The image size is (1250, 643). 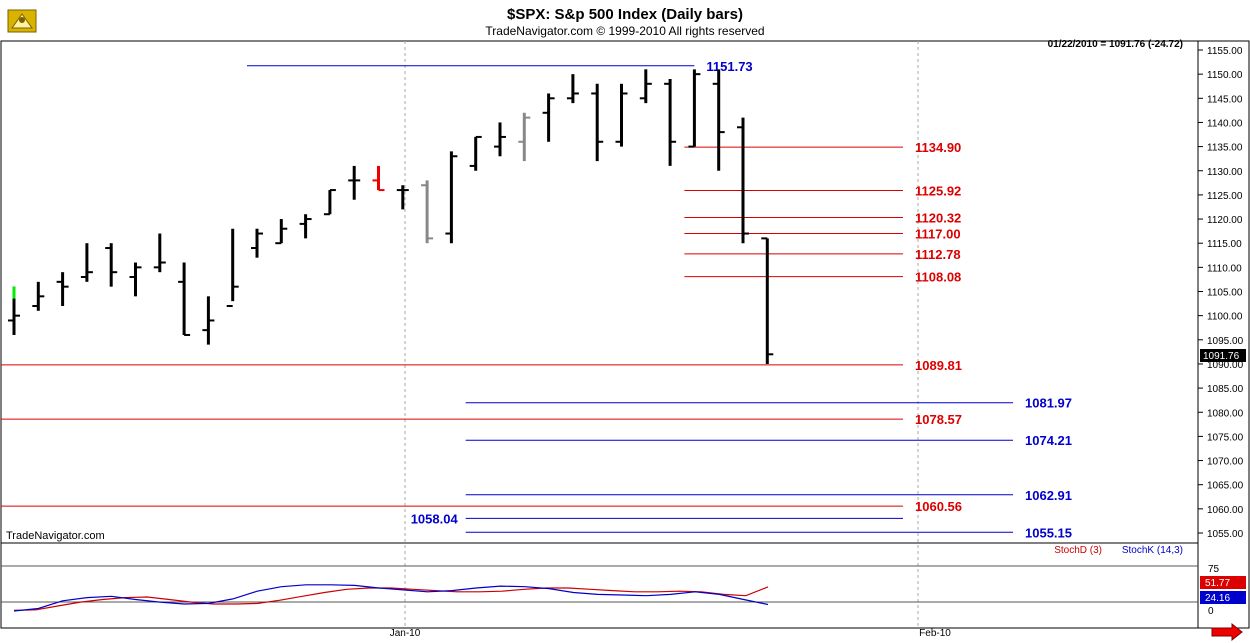 I want to click on y-tick-label: 1145.00, so click(x=1225, y=99).